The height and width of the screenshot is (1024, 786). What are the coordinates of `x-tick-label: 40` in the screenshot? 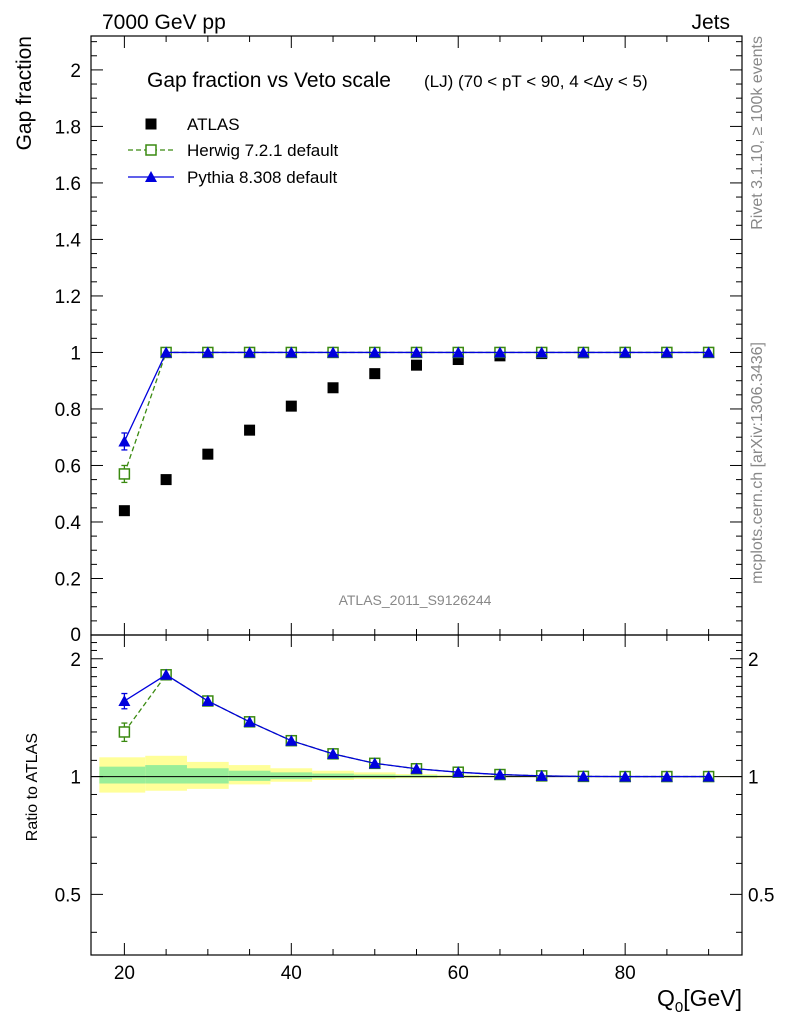 It's located at (291, 973).